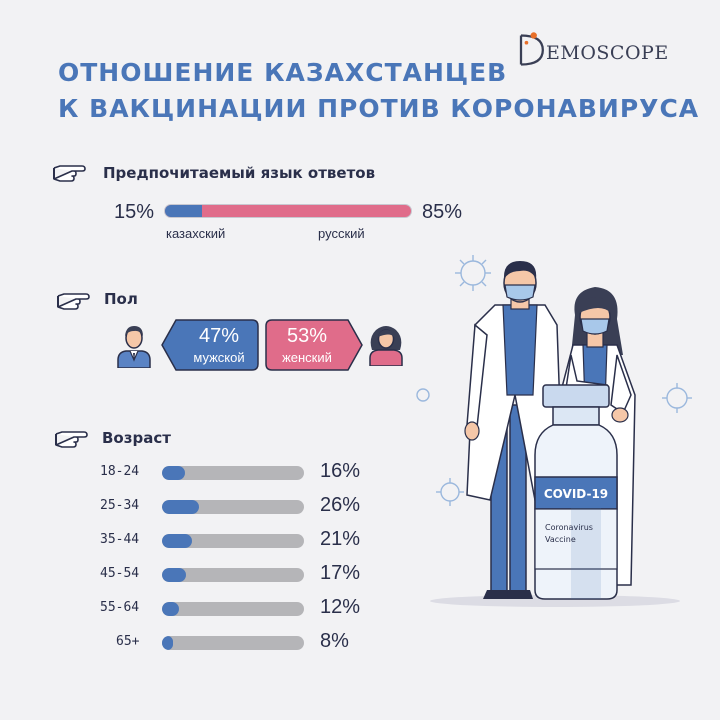  What do you see at coordinates (183, 211) in the screenshot?
I see `kazakh-bar-fill` at bounding box center [183, 211].